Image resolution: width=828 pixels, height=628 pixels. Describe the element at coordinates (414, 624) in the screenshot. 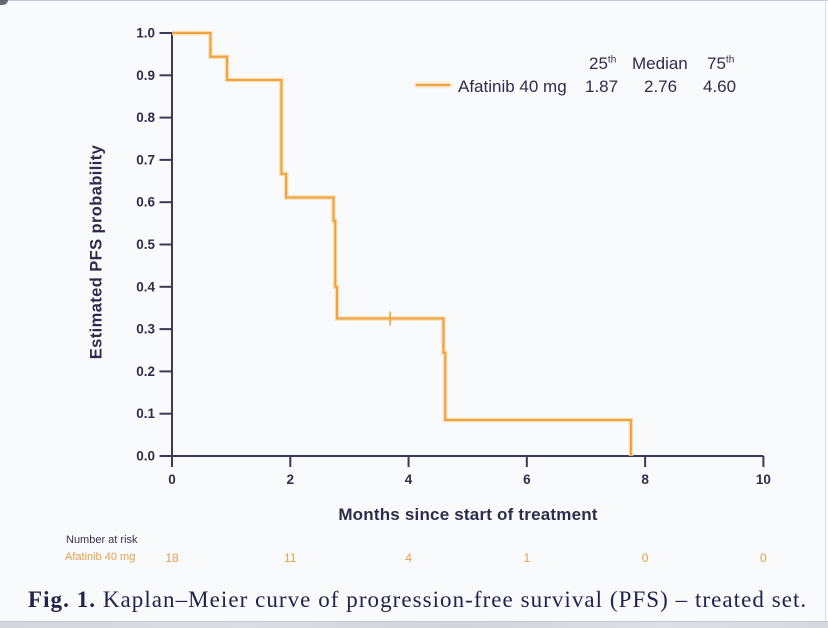

I see `scan-bottom-strip` at that location.